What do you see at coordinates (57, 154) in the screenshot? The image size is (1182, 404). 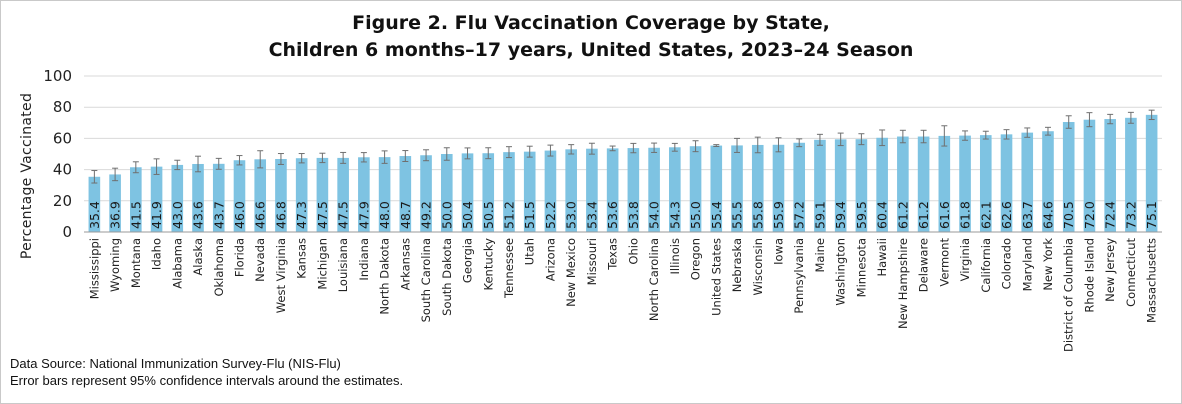 I see `y-axis-ticks: 0 20 40 60 80 100` at bounding box center [57, 154].